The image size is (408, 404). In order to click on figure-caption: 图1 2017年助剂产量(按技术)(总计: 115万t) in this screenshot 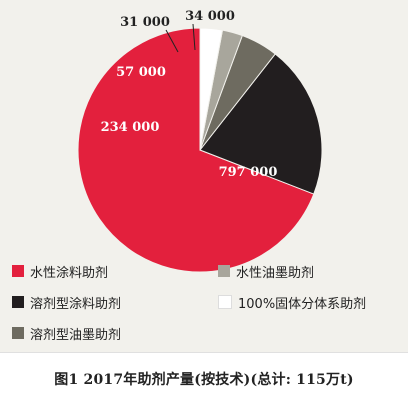, I will do `click(204, 378)`.